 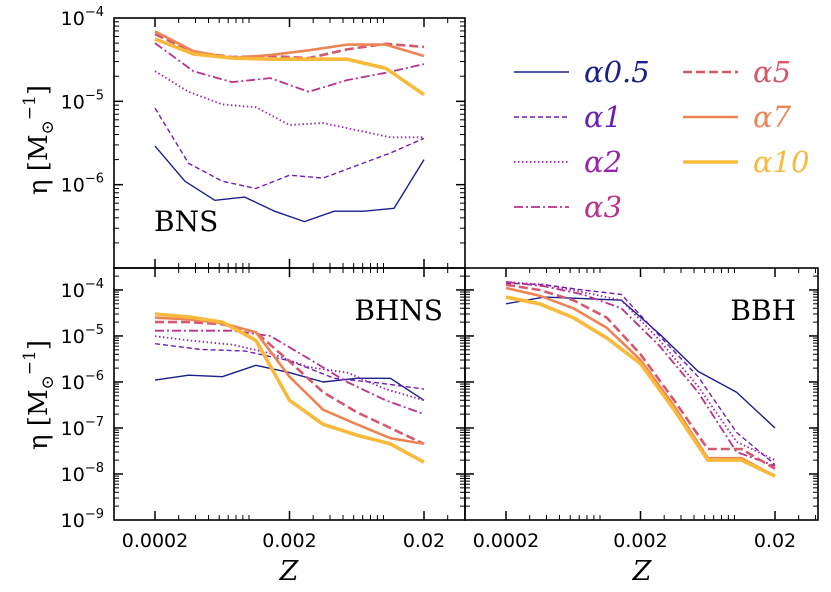 I want to click on series-line-bhns-a3, so click(x=290, y=372).